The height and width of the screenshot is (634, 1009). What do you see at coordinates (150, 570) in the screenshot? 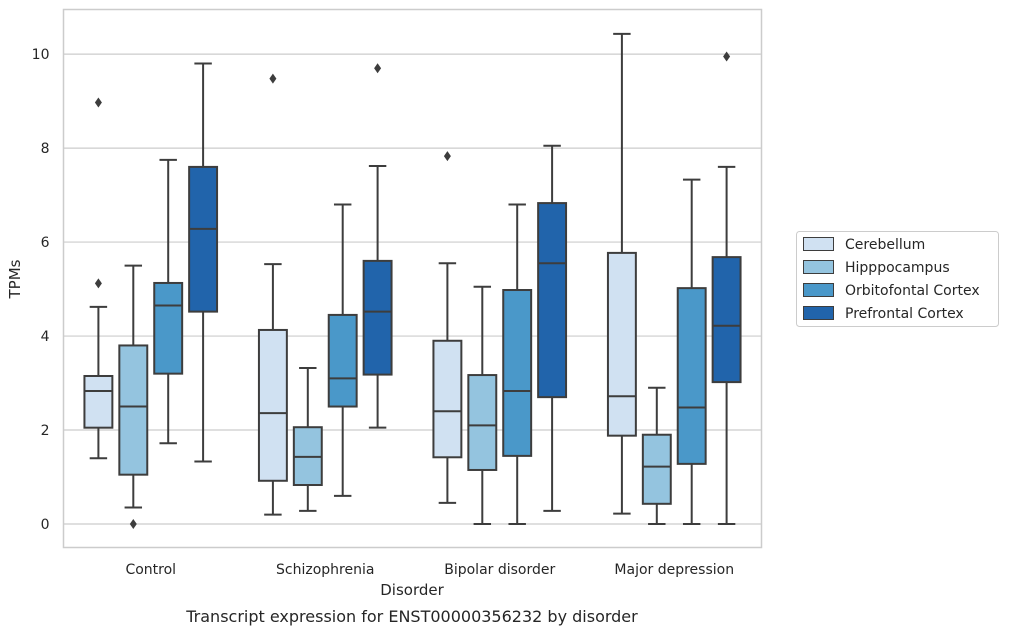
I see `x-tick-label: Control` at bounding box center [150, 570].